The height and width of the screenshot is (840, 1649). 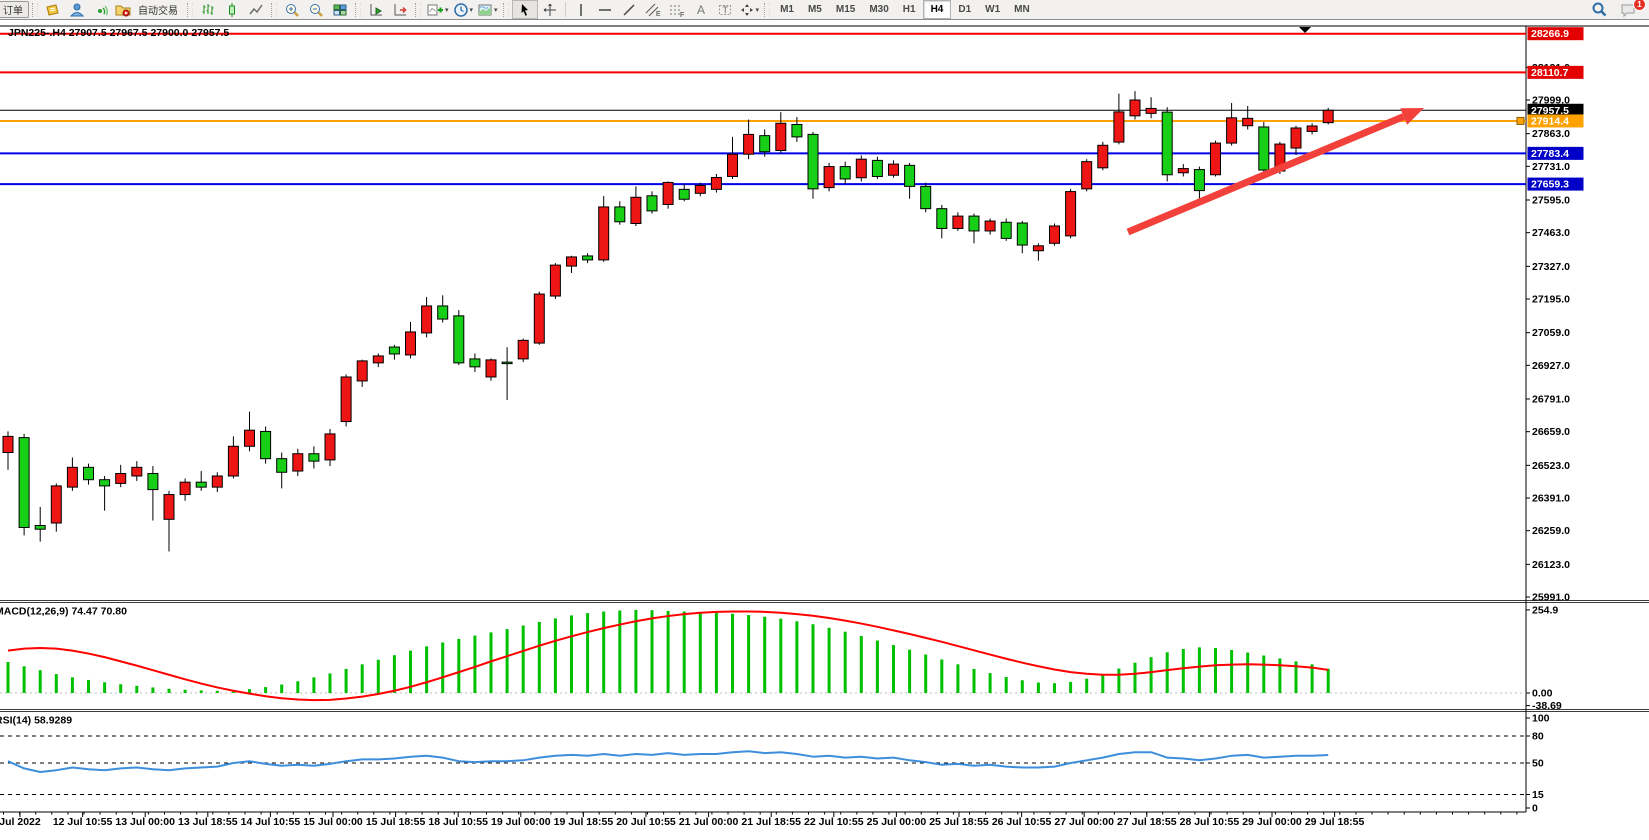 I want to click on timeframe-buttons: M1 M5 M15 M30 H1 H4 D1 W1 MN, so click(x=905, y=9).